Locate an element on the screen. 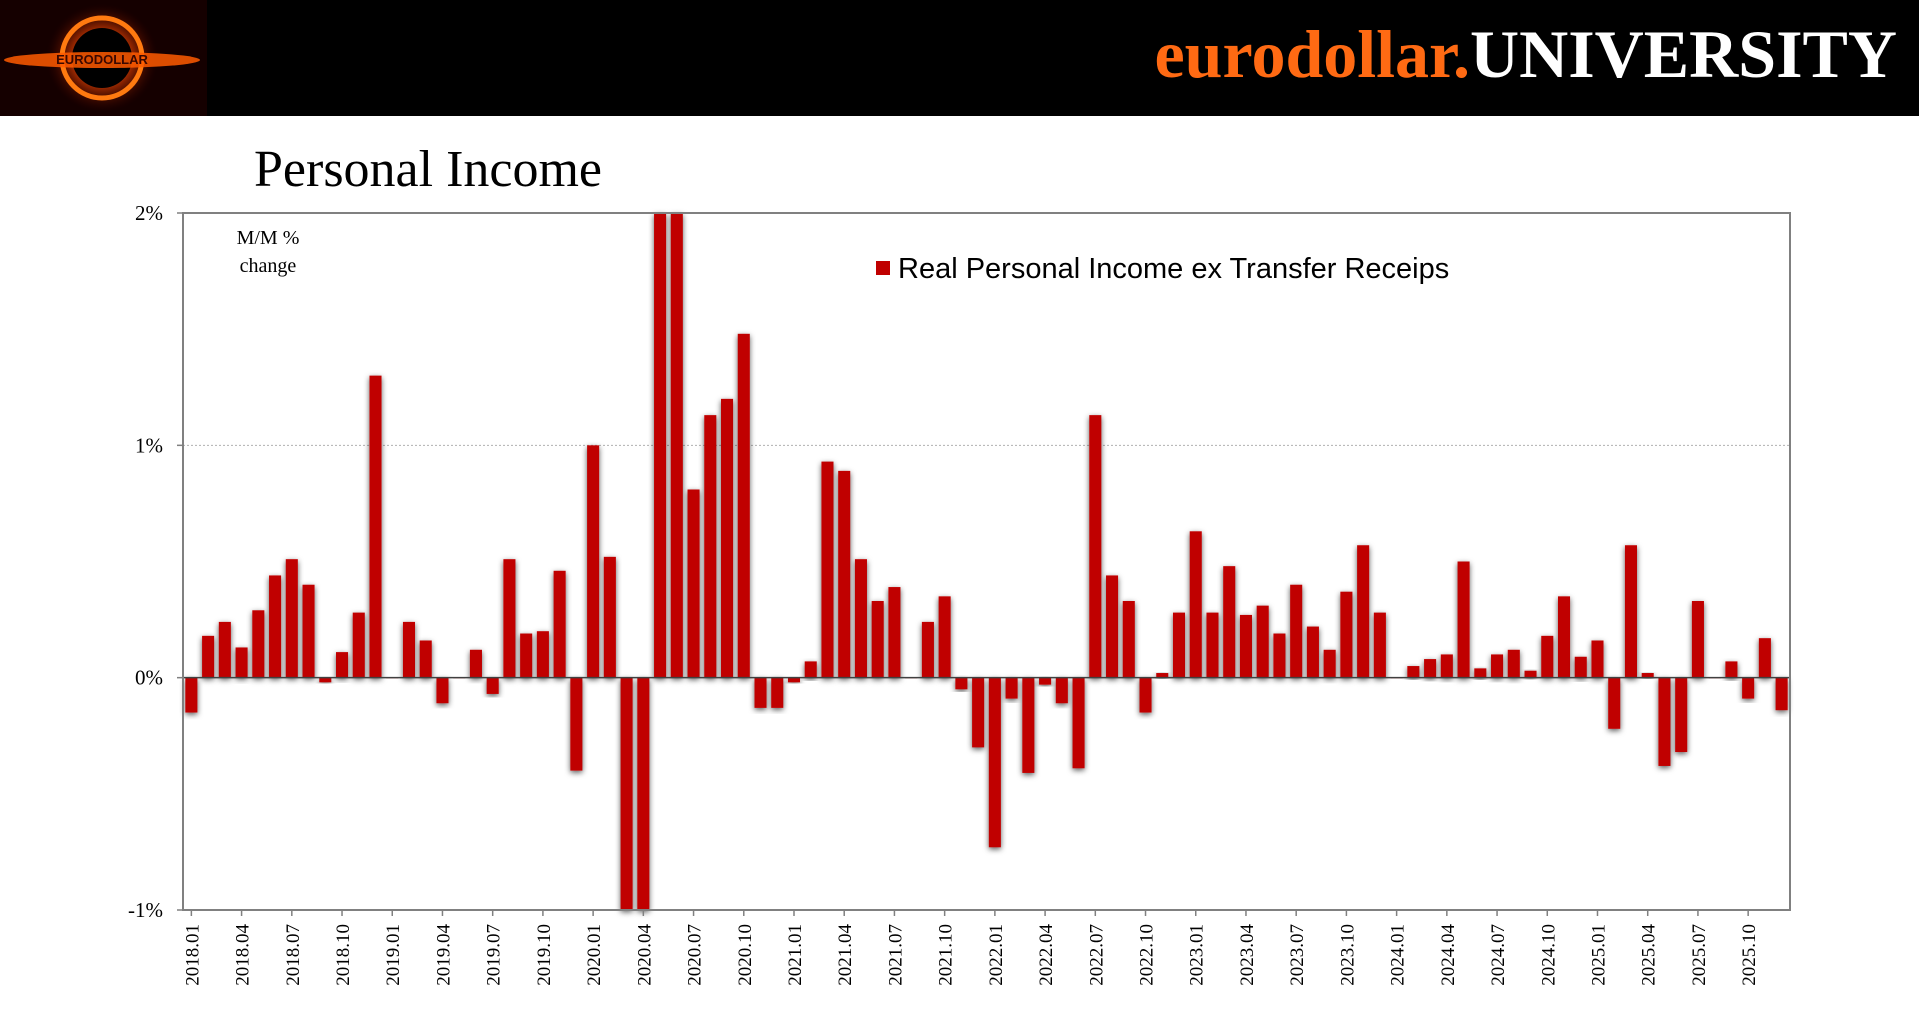 Image resolution: width=1919 pixels, height=1017 pixels. x-tick-label: 2022.07 is located at coordinates (1096, 955).